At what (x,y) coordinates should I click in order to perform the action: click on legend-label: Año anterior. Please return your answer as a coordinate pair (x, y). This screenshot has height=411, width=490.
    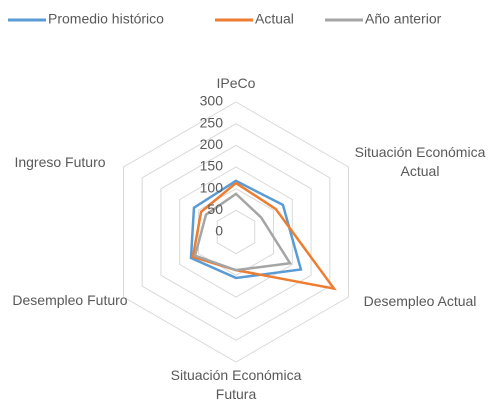
    Looking at the image, I should click on (403, 19).